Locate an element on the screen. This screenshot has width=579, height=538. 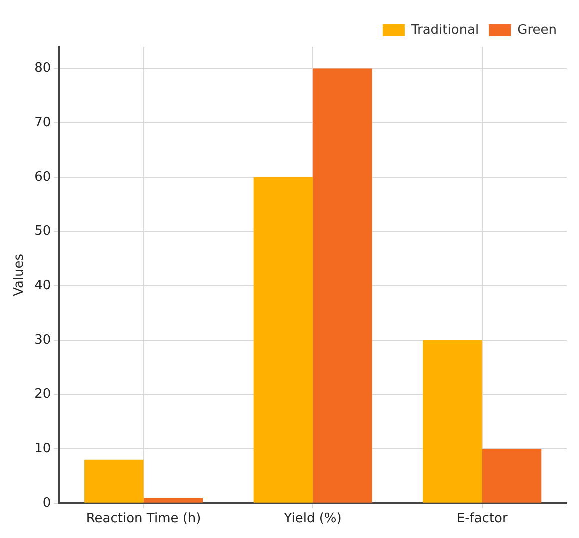
y-tick-label: 0 is located at coordinates (47, 503).